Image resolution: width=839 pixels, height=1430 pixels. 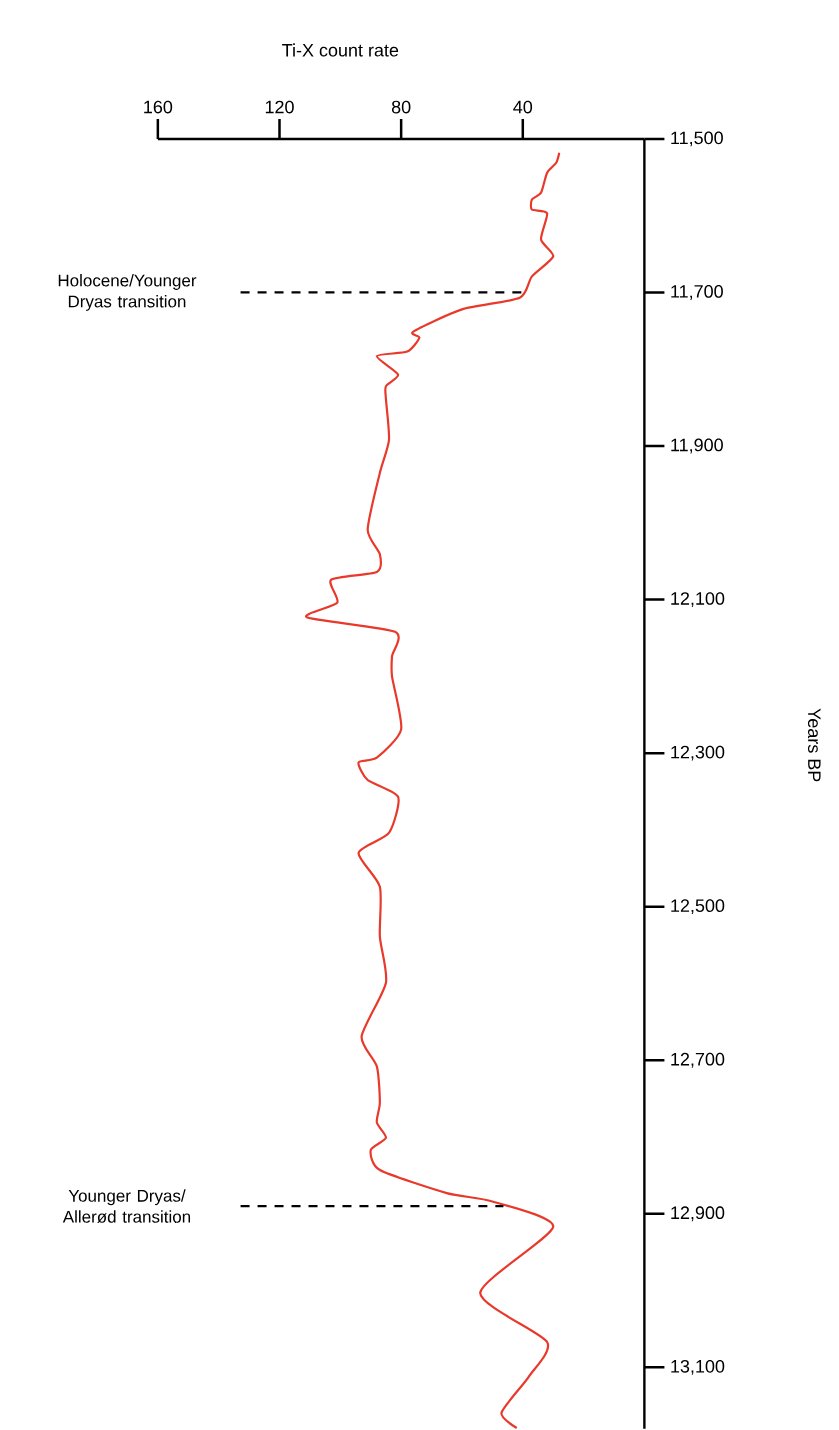 What do you see at coordinates (401, 107) in the screenshot?
I see `x-tick-label: 80` at bounding box center [401, 107].